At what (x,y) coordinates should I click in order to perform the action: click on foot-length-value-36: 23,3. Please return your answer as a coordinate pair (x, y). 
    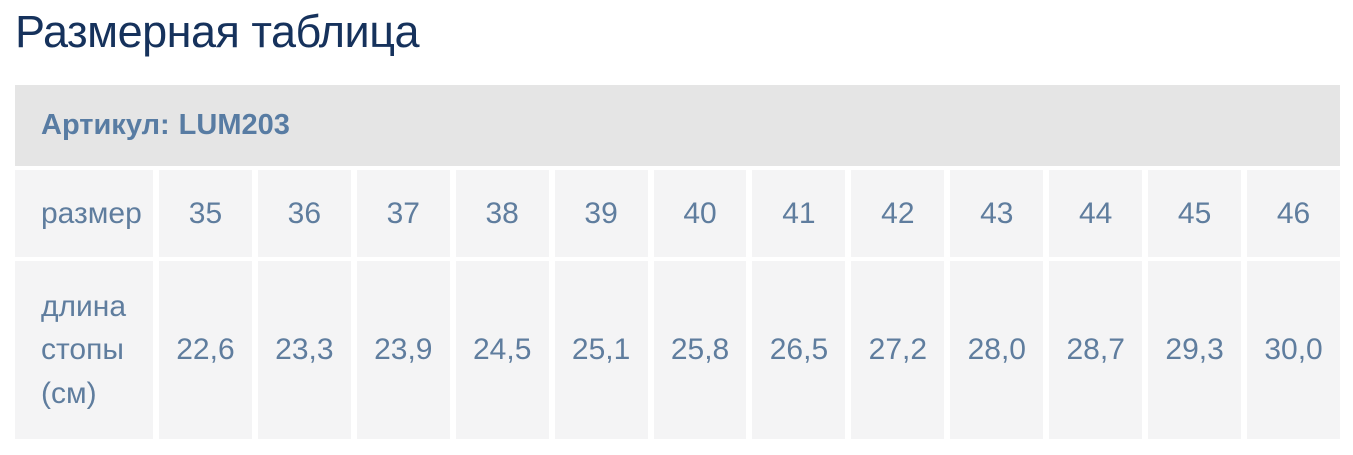
    Looking at the image, I should click on (304, 350).